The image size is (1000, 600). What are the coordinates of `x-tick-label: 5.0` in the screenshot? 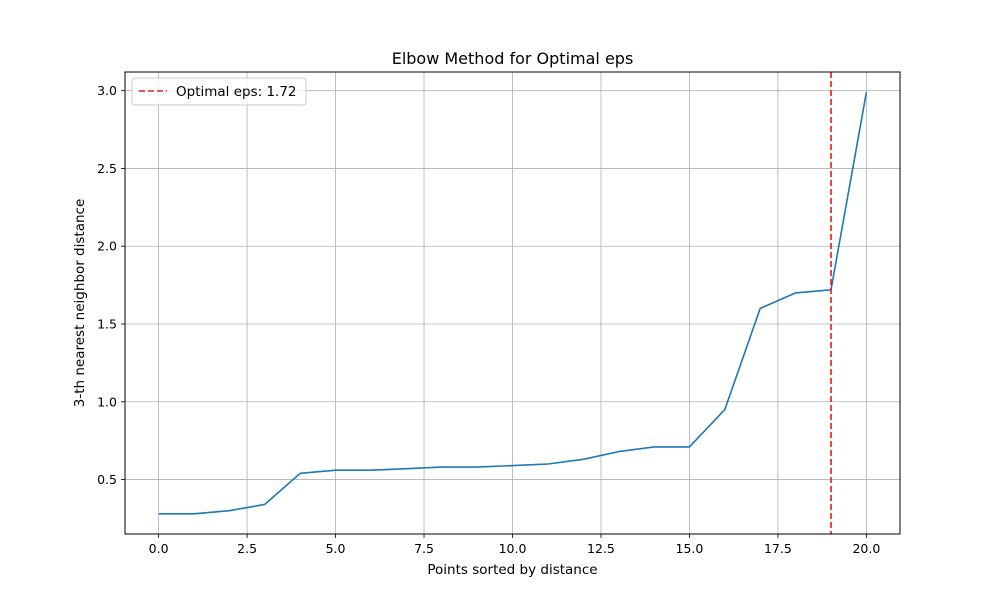 It's located at (336, 548).